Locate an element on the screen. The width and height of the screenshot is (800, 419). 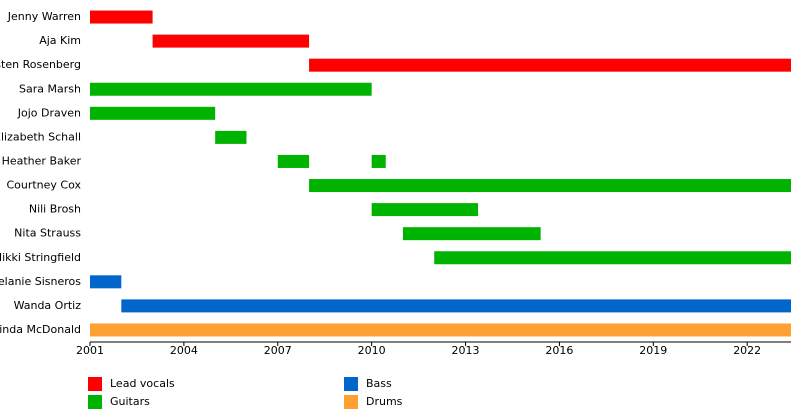
y-tick-label: Aja Kim is located at coordinates (60, 40).